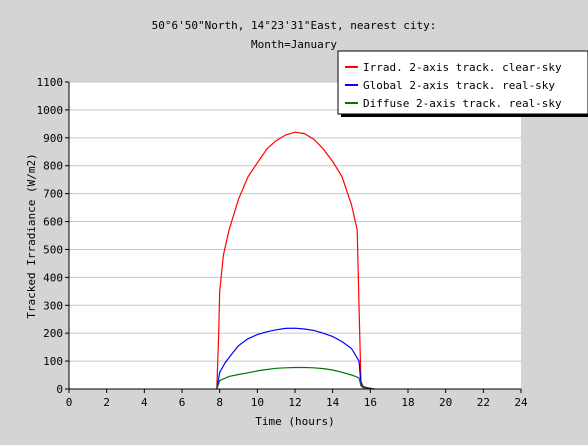 The image size is (588, 445). What do you see at coordinates (462, 67) in the screenshot?
I see `legend-label: Irrad. 2-axis track. clear-sky` at bounding box center [462, 67].